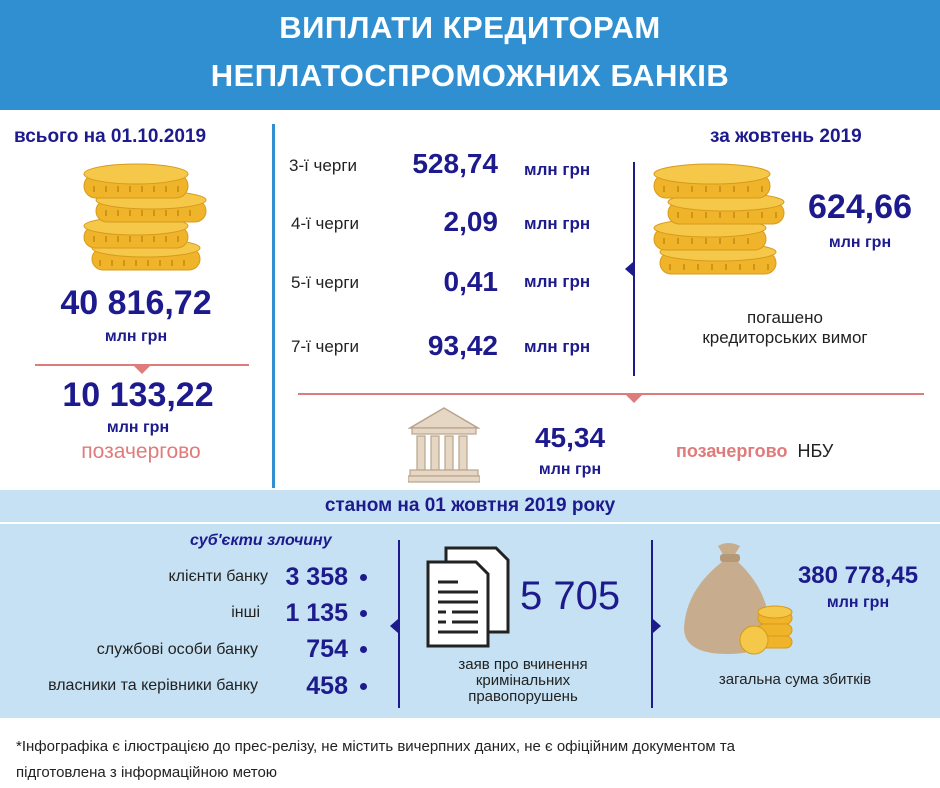  What do you see at coordinates (860, 207) in the screenshot?
I see `october-value: 624,66` at bounding box center [860, 207].